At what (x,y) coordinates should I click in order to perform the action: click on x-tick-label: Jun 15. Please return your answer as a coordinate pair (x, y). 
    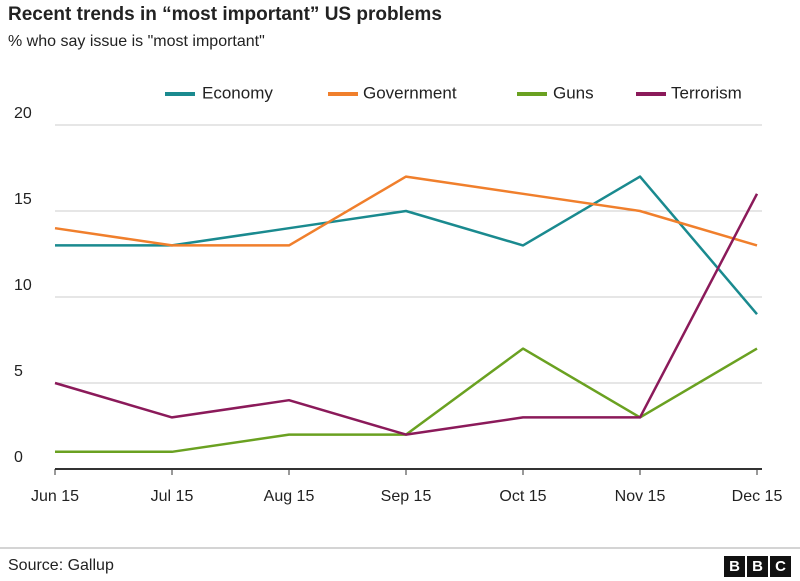
    Looking at the image, I should click on (55, 496).